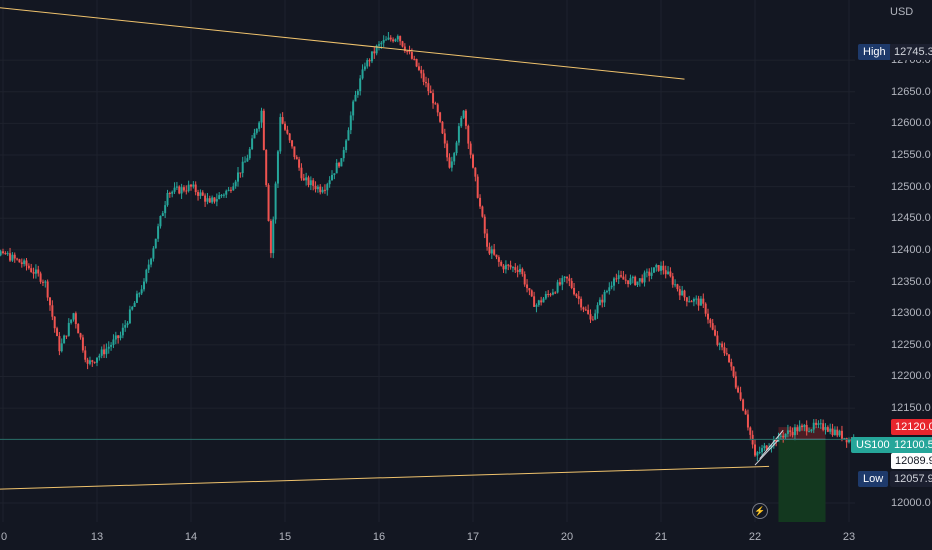  I want to click on symbol-label: US100, so click(873, 445).